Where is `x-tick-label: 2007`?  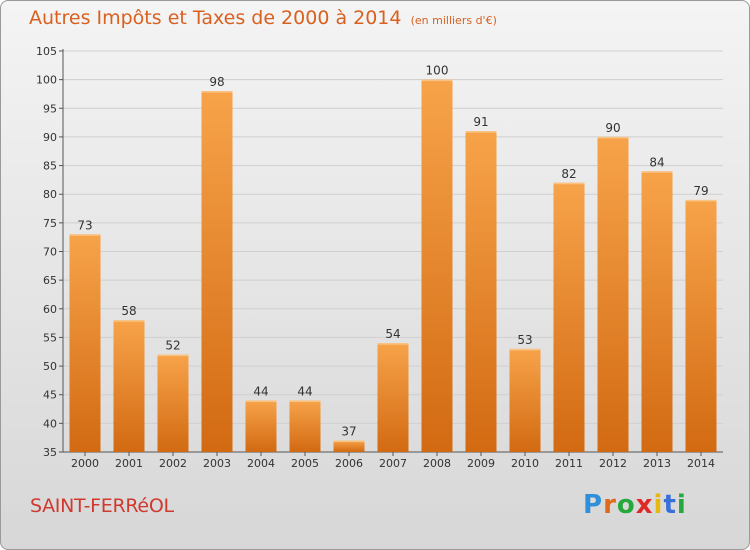 x-tick-label: 2007 is located at coordinates (393, 463).